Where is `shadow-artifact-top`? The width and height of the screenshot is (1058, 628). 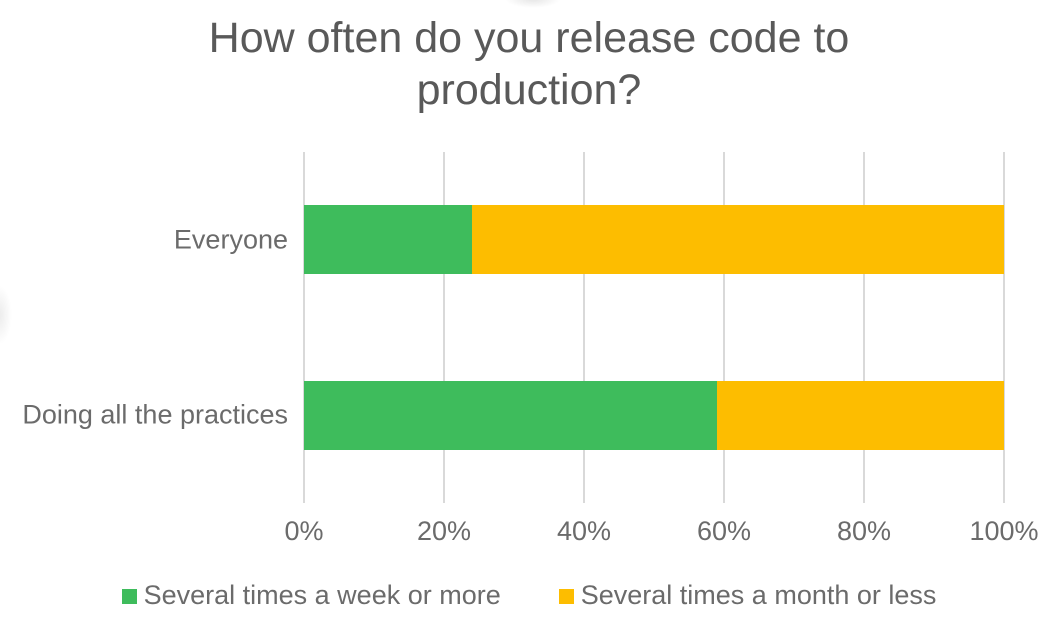 shadow-artifact-top is located at coordinates (533, 4).